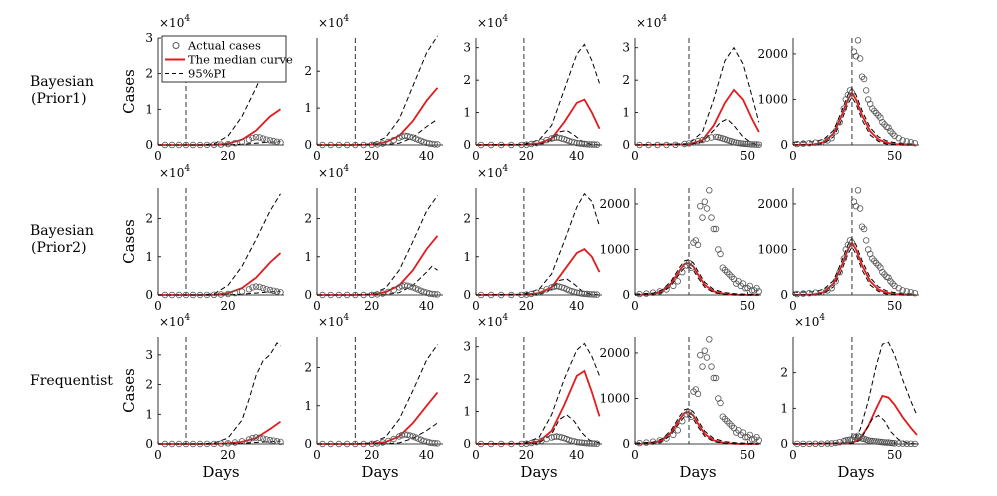 The width and height of the screenshot is (997, 496). Describe the element at coordinates (793, 156) in the screenshot. I see `x-tick-label: 0` at that location.